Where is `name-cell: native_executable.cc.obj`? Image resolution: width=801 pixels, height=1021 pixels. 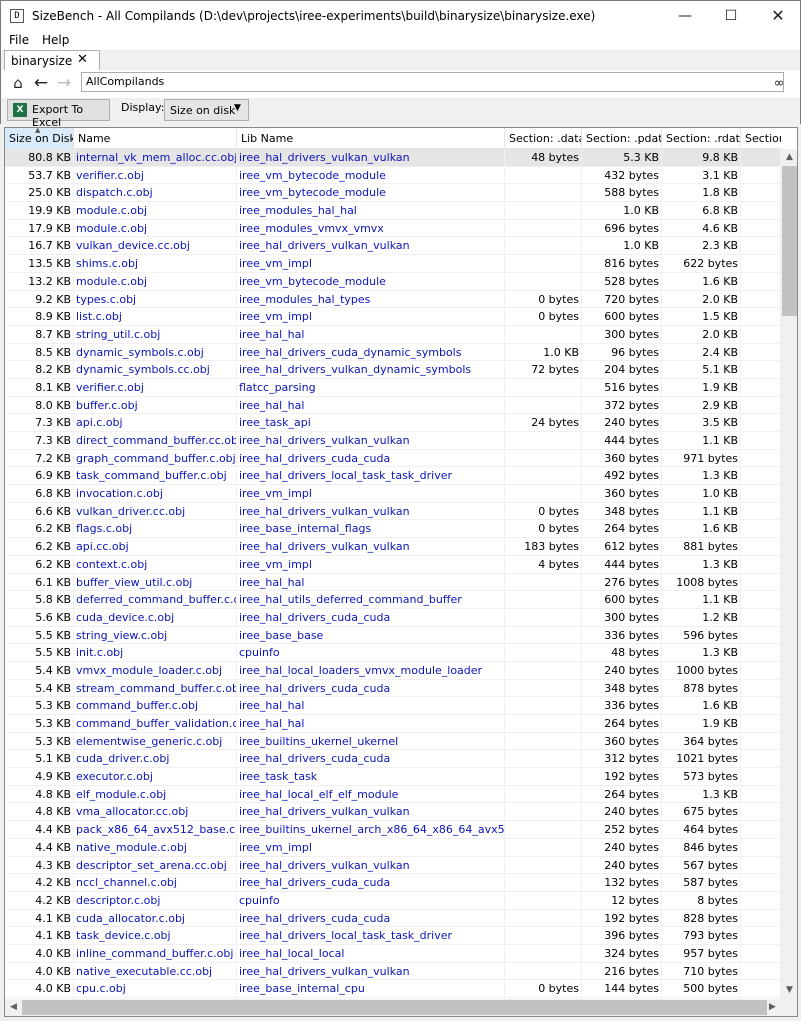 name-cell: native_executable.cc.obj is located at coordinates (155, 971).